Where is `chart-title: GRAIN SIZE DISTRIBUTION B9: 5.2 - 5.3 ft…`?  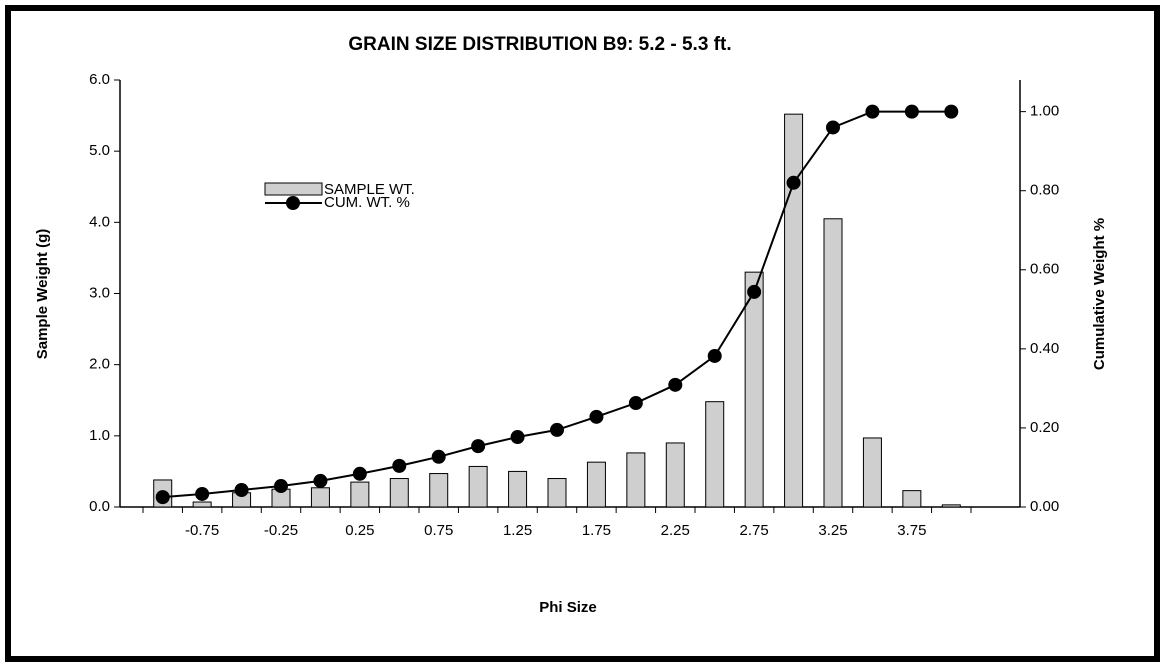
chart-title: GRAIN SIZE DISTRIBUTION B9: 5.2 - 5.3 ft… is located at coordinates (539, 44).